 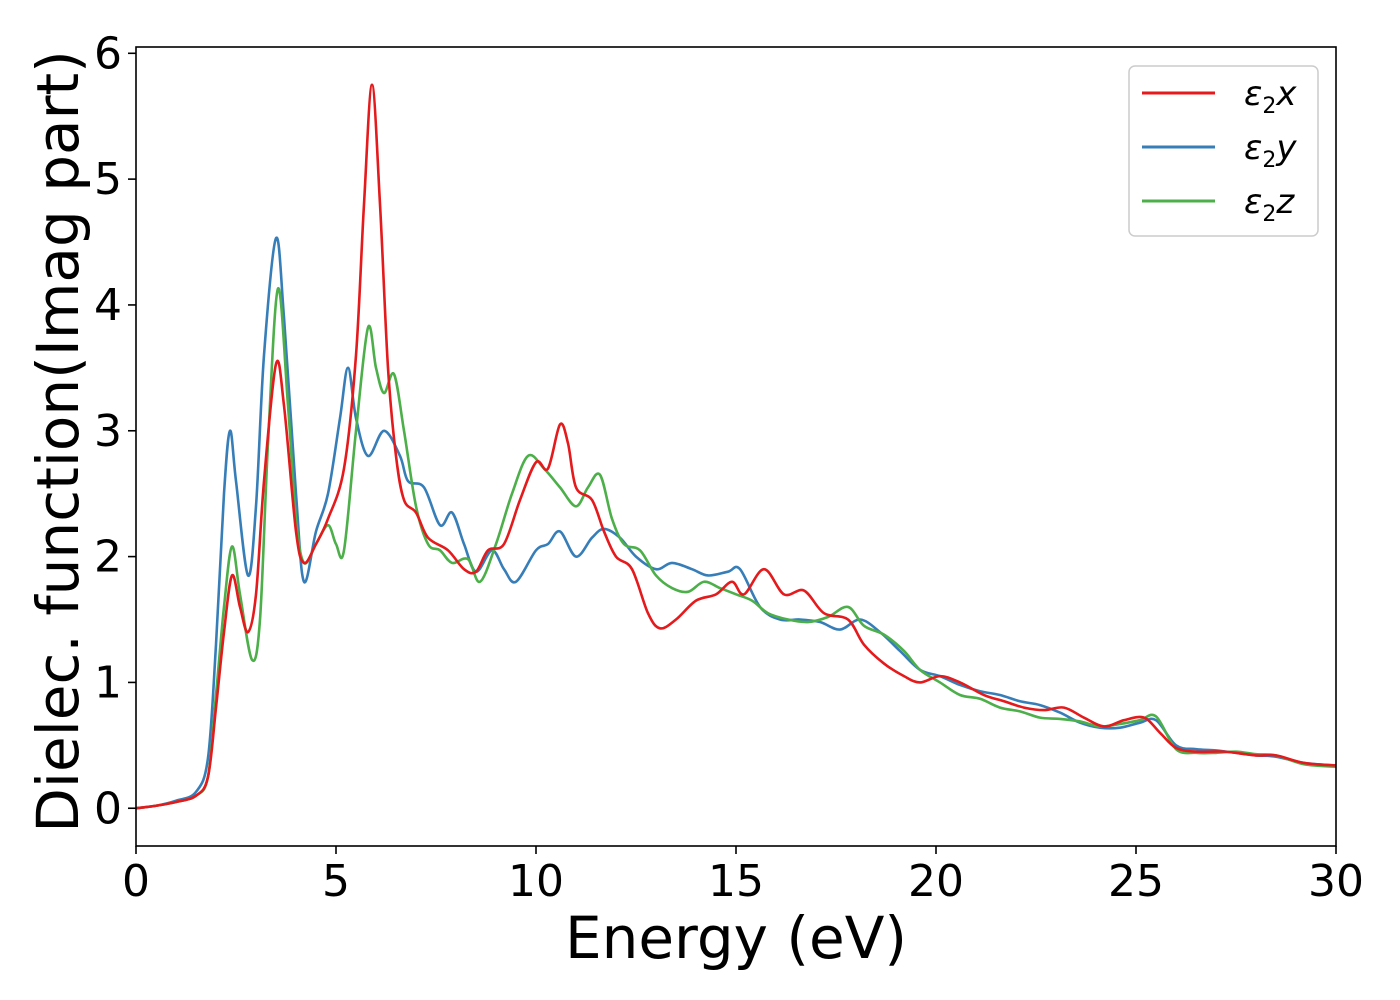 I want to click on legend-box, so click(x=1223, y=151).